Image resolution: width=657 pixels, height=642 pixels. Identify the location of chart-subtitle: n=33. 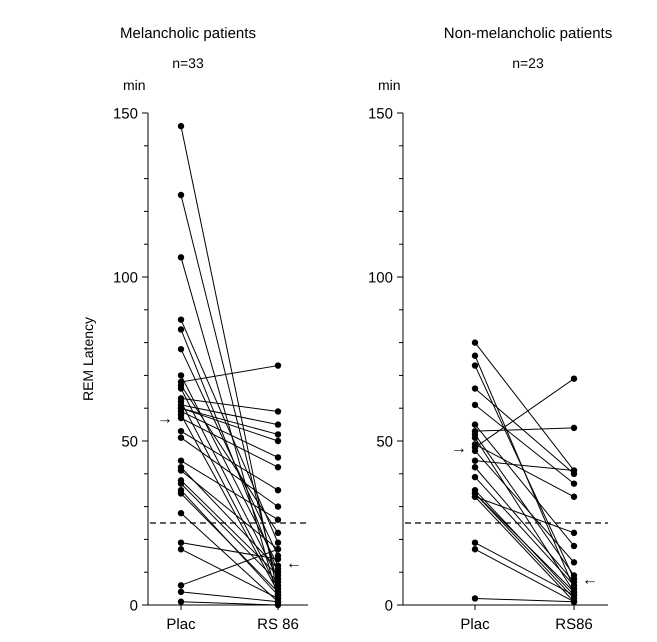
(188, 63).